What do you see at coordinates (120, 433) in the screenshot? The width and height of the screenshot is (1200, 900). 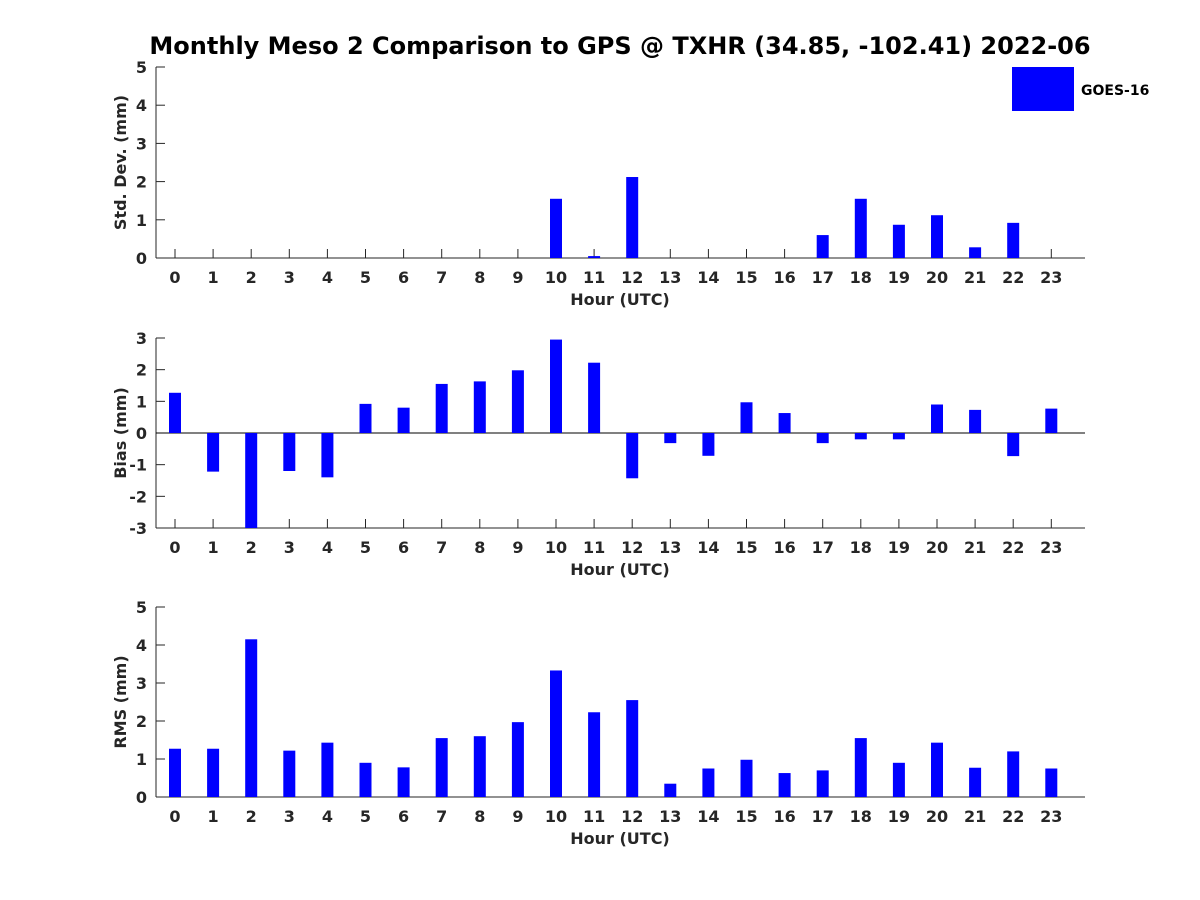 I see `y-axis-label: Bias (mm)` at bounding box center [120, 433].